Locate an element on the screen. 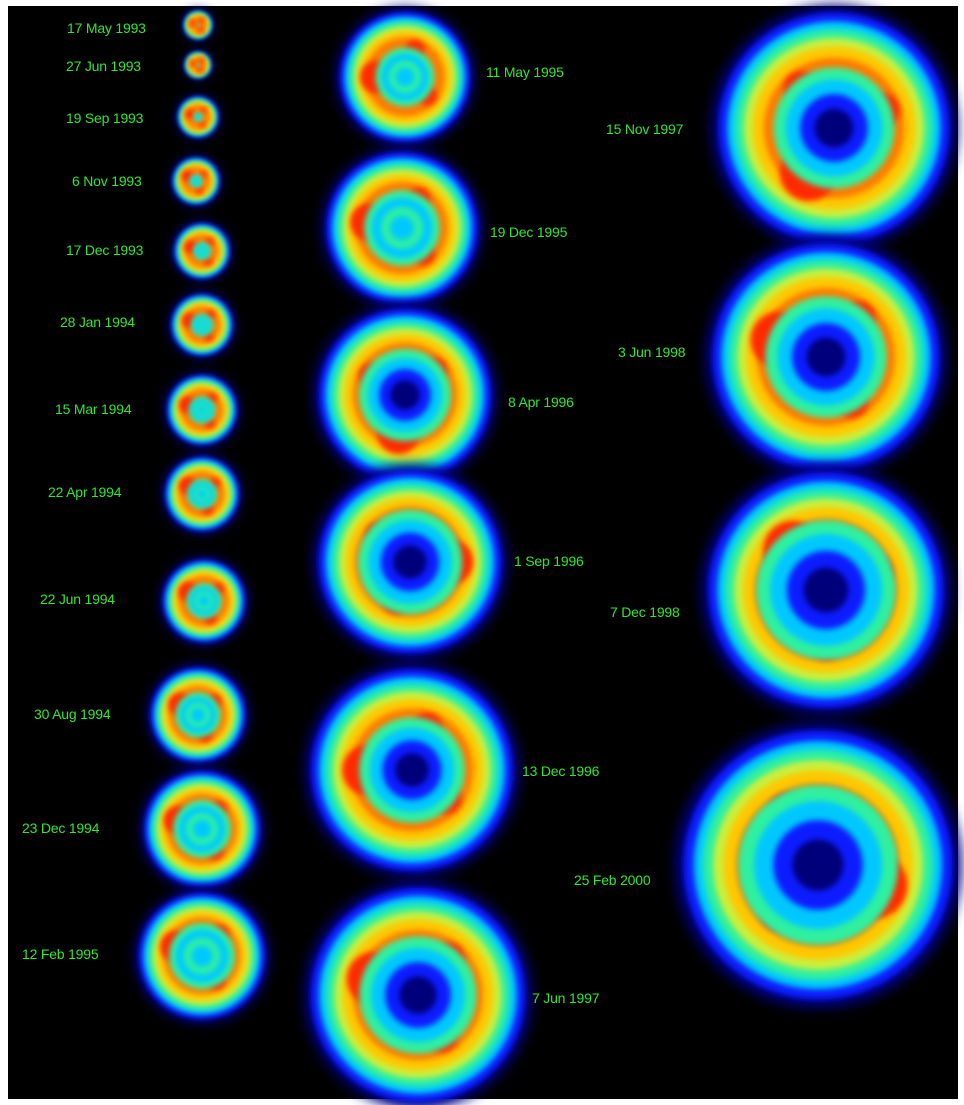 The image size is (964, 1105). date-label: 17 May 1993 is located at coordinates (106, 28).